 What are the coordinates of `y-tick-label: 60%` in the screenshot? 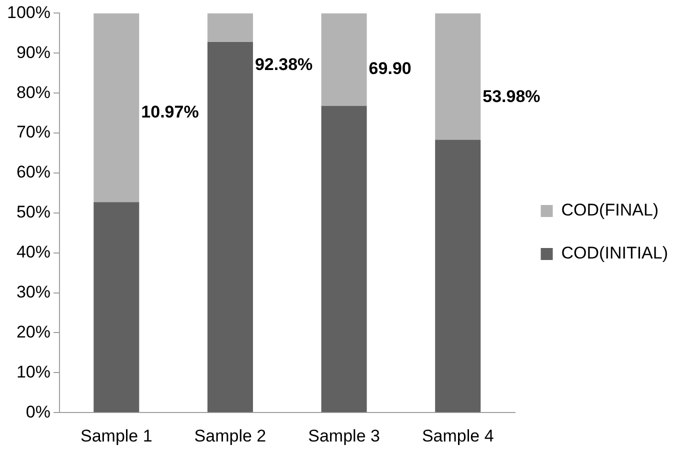 It's located at (33, 172).